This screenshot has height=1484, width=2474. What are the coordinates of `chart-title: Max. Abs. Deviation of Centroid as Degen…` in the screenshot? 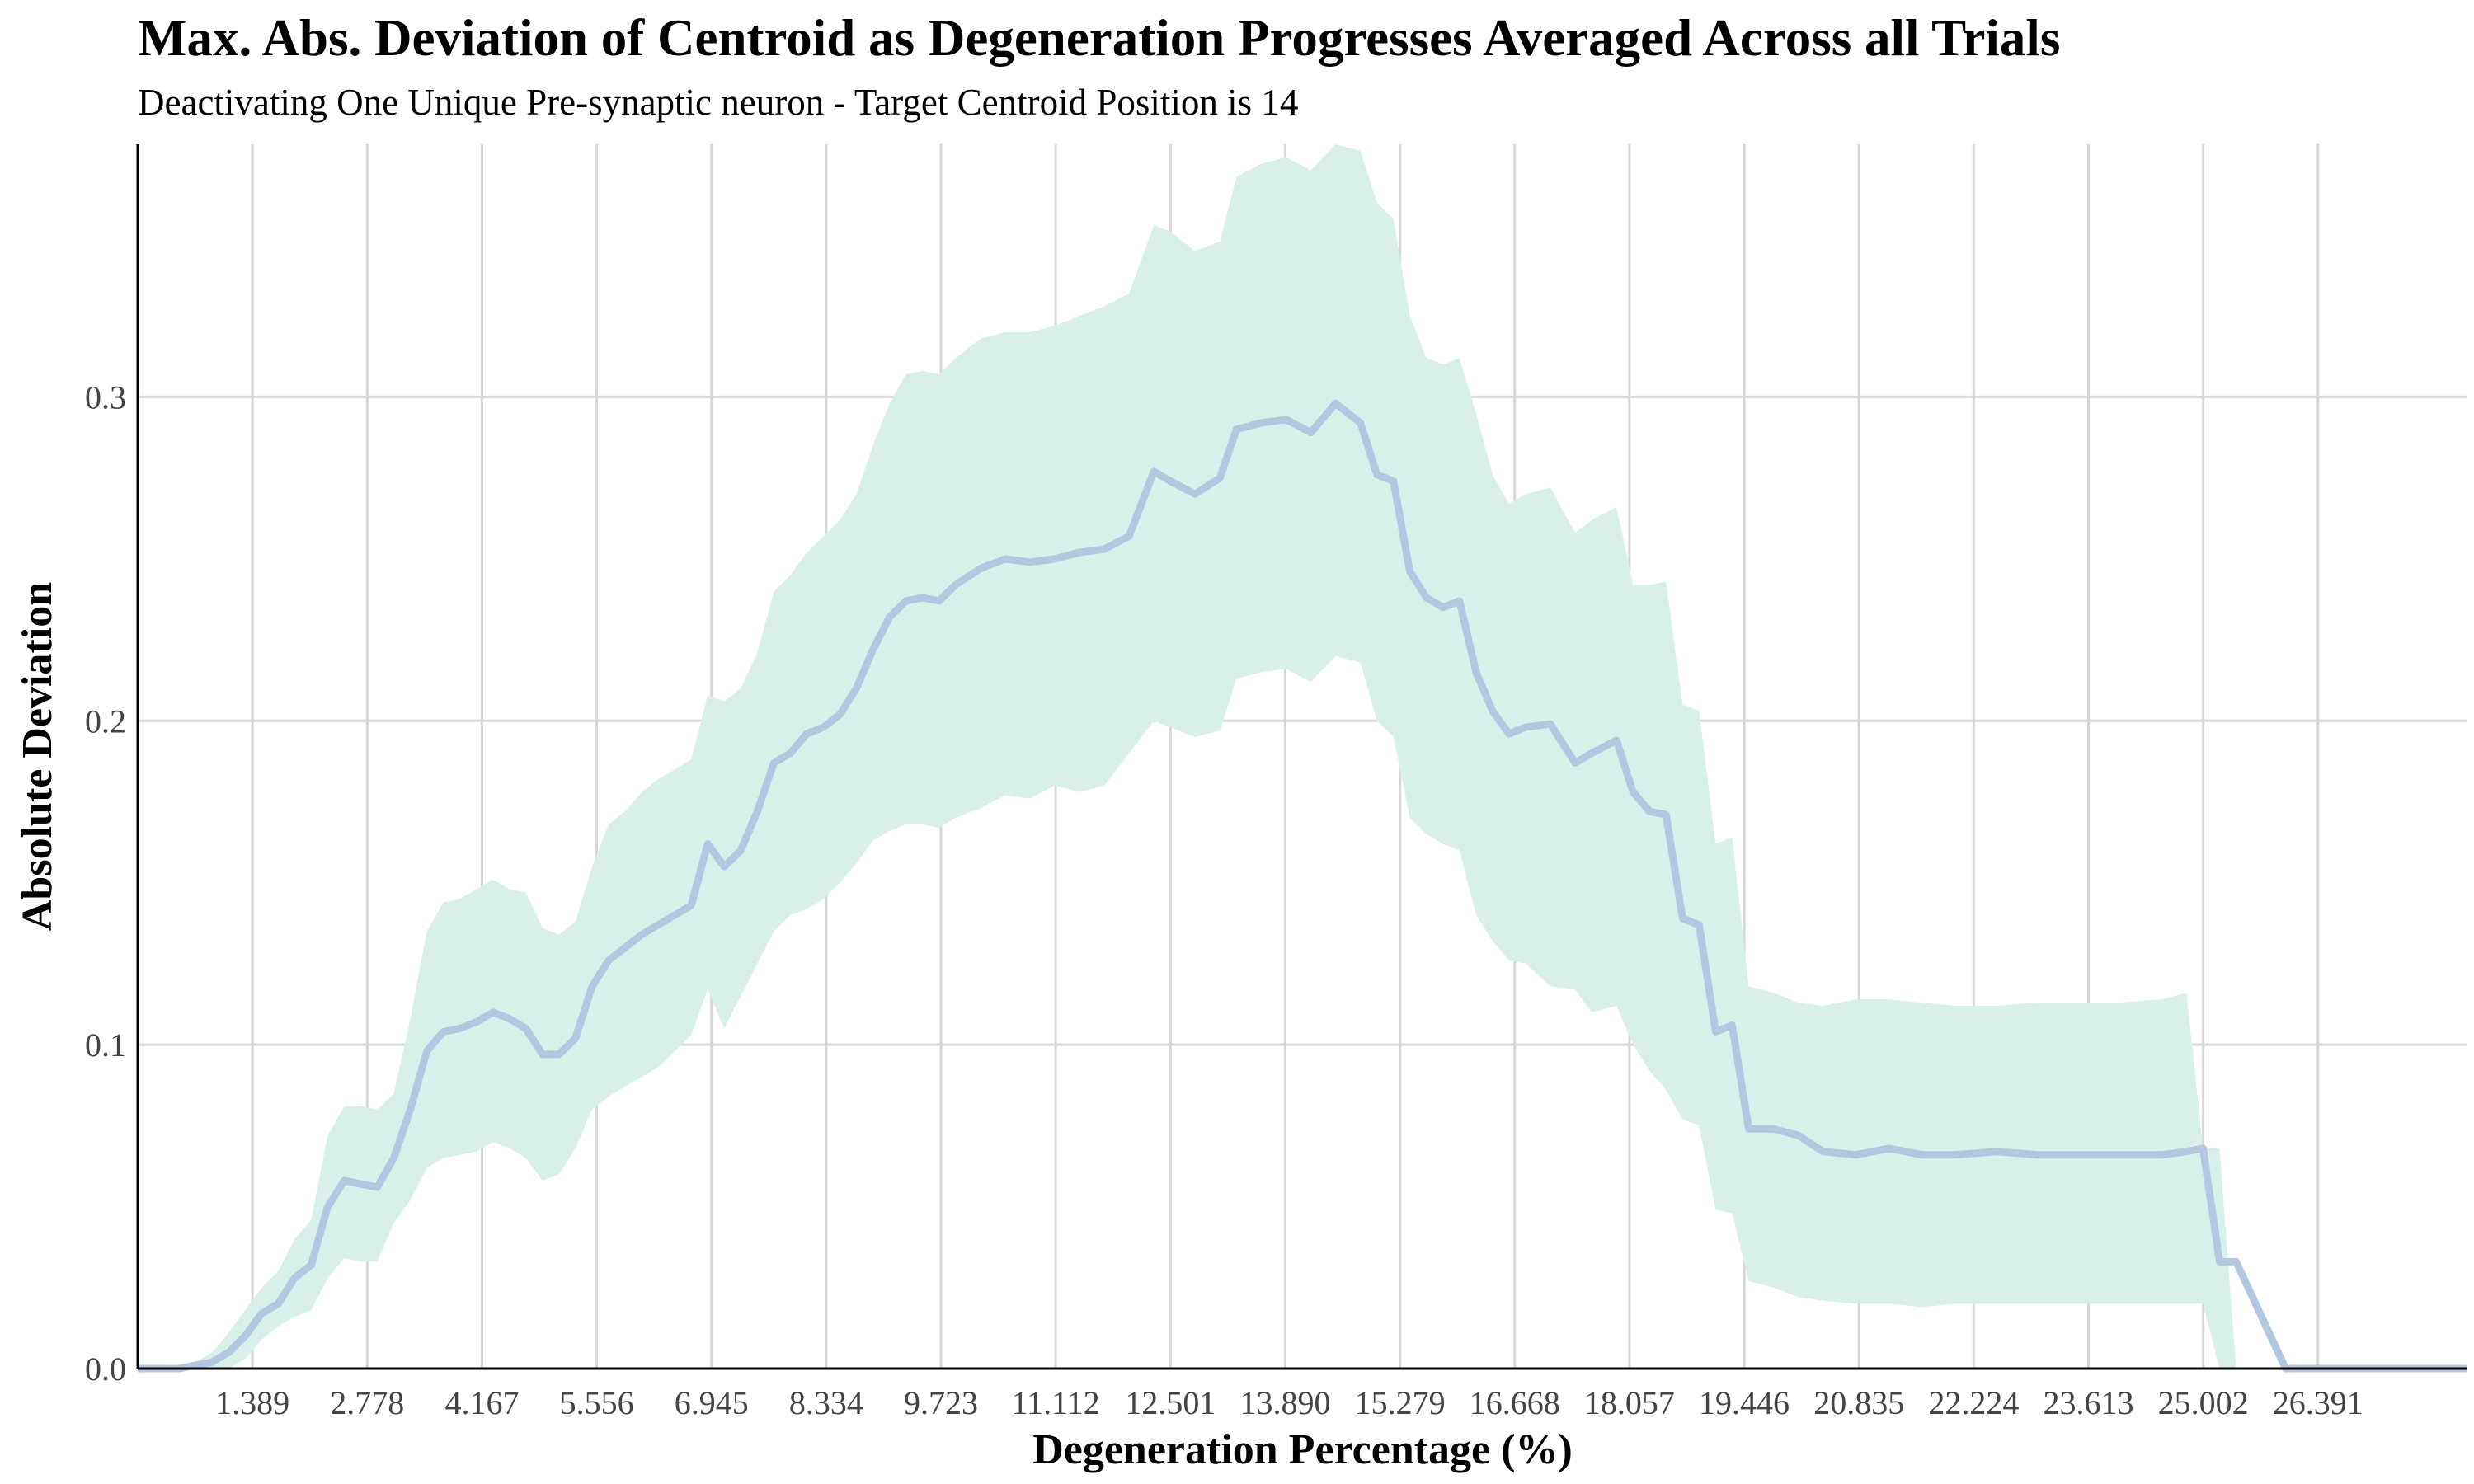 It's located at (1099, 38).